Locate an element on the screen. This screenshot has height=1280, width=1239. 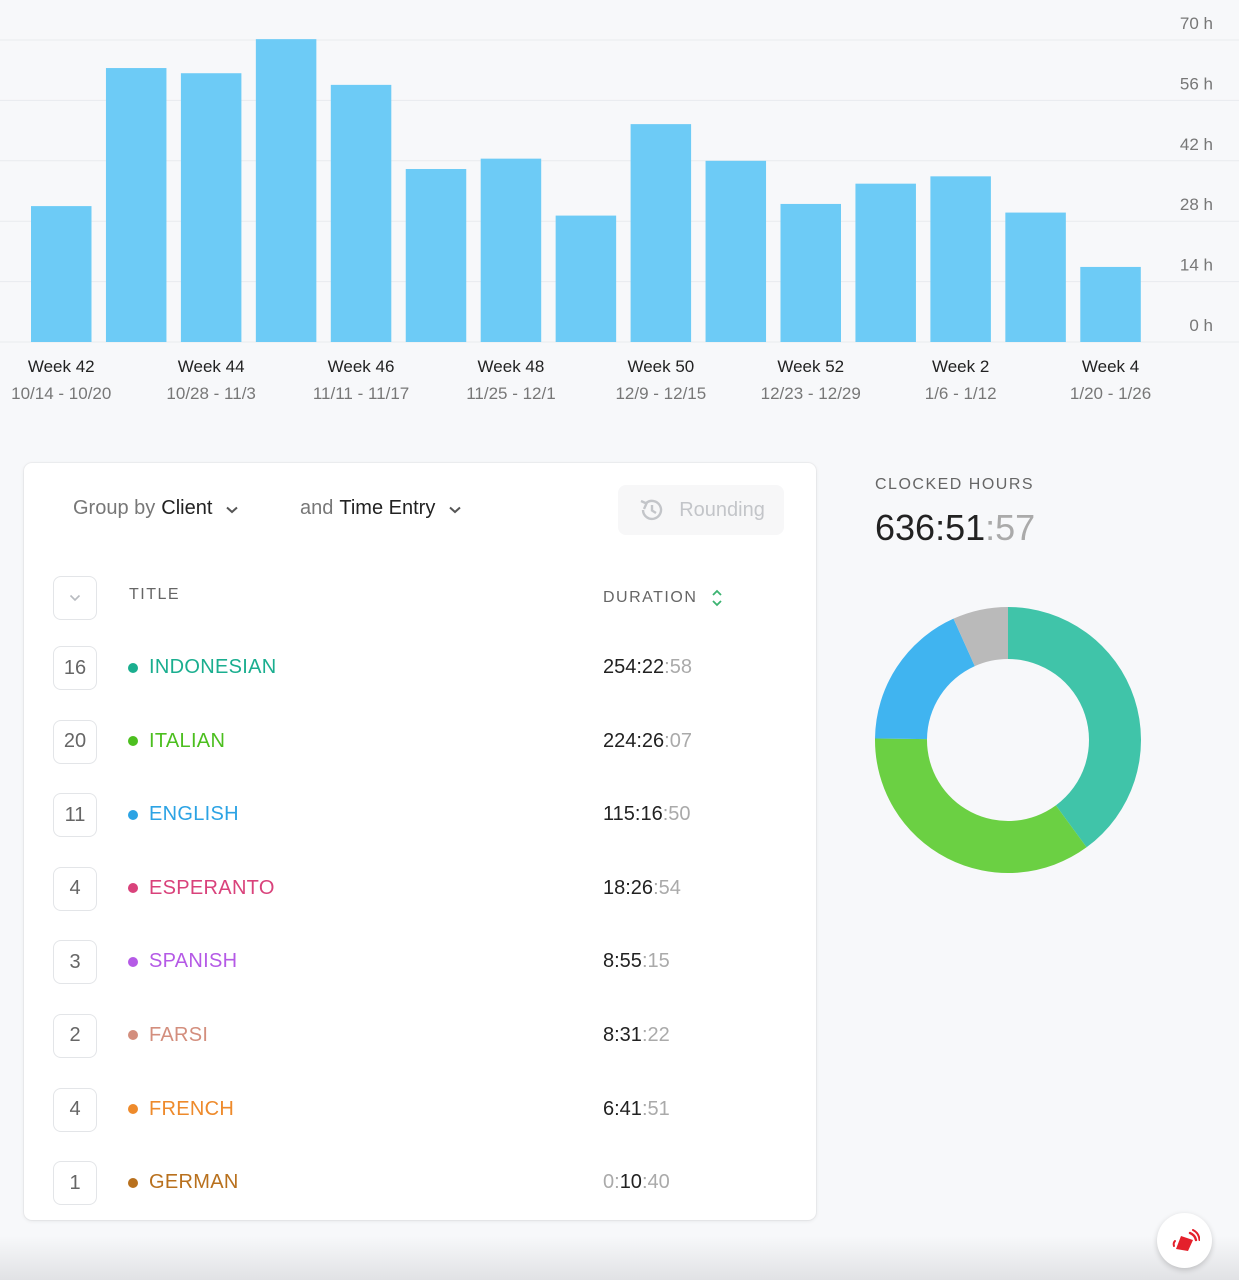
x-week-label: Week 50 is located at coordinates (660, 366).